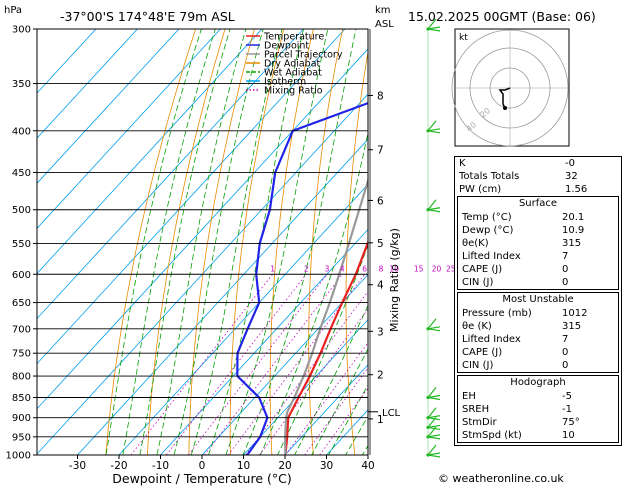 The width and height of the screenshot is (629, 486). I want to click on km-label: km, so click(383, 10).